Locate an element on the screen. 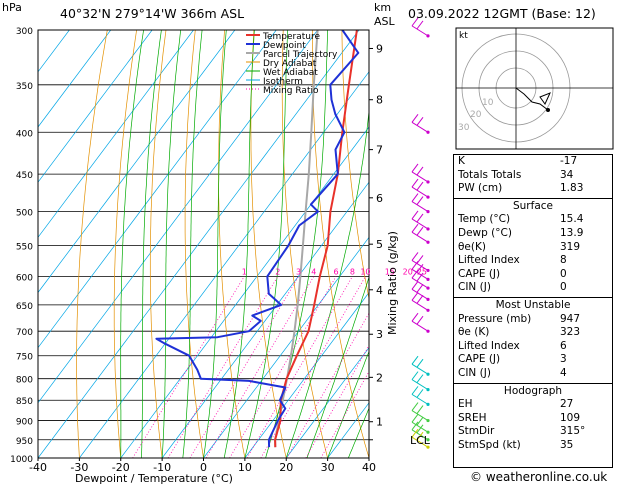 The image size is (629, 486). mixing-label-10: 10 is located at coordinates (365, 271).